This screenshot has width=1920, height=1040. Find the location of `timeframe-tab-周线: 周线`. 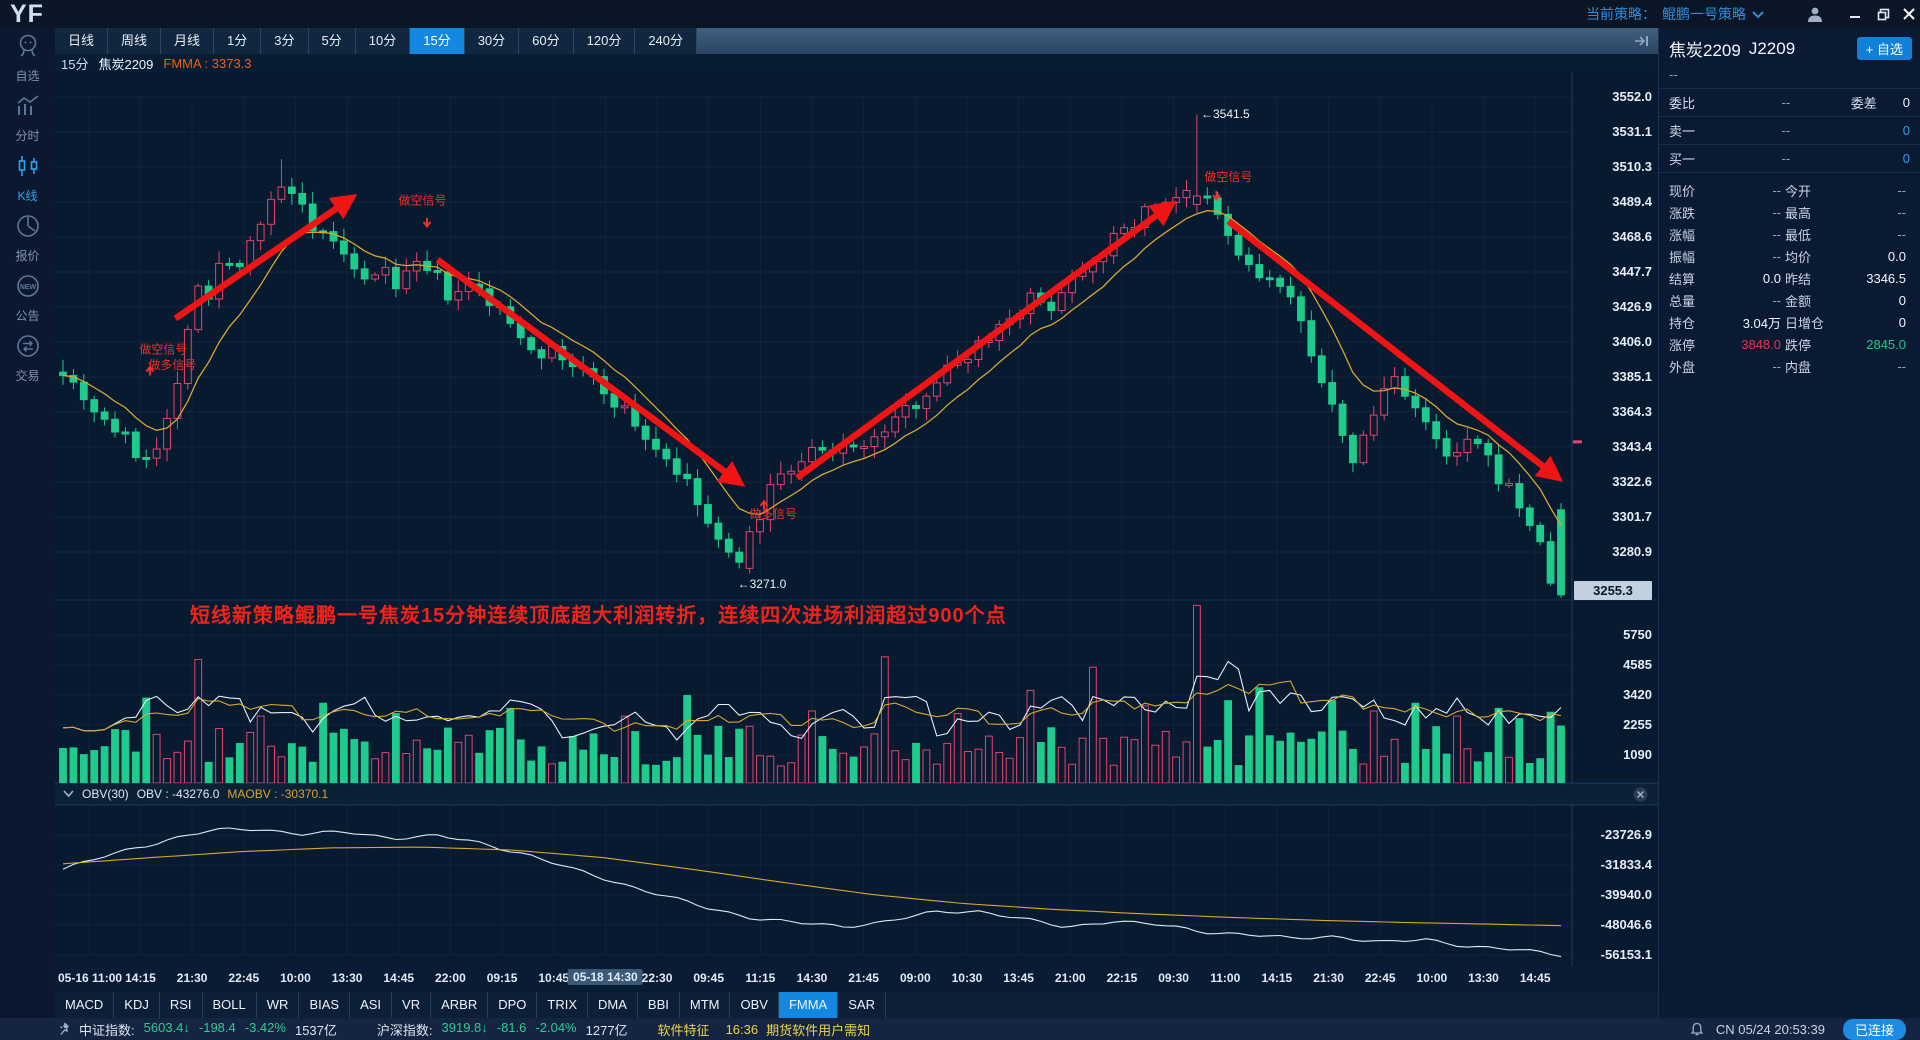

timeframe-tab-周线: 周线 is located at coordinates (135, 41).